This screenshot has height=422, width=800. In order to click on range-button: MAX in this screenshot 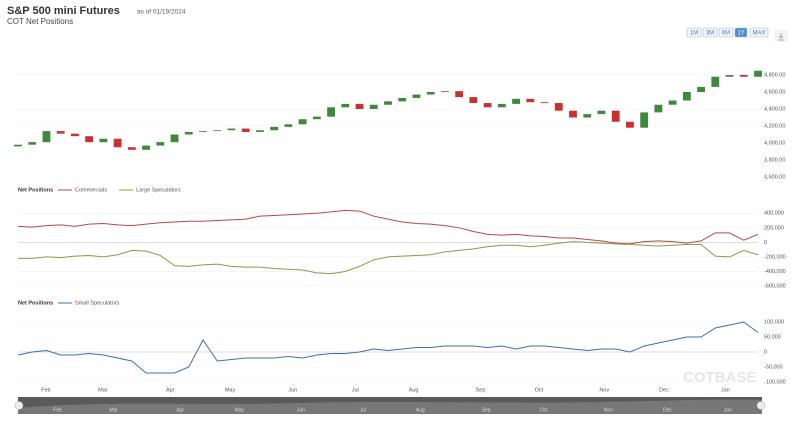, I will do `click(759, 32)`.